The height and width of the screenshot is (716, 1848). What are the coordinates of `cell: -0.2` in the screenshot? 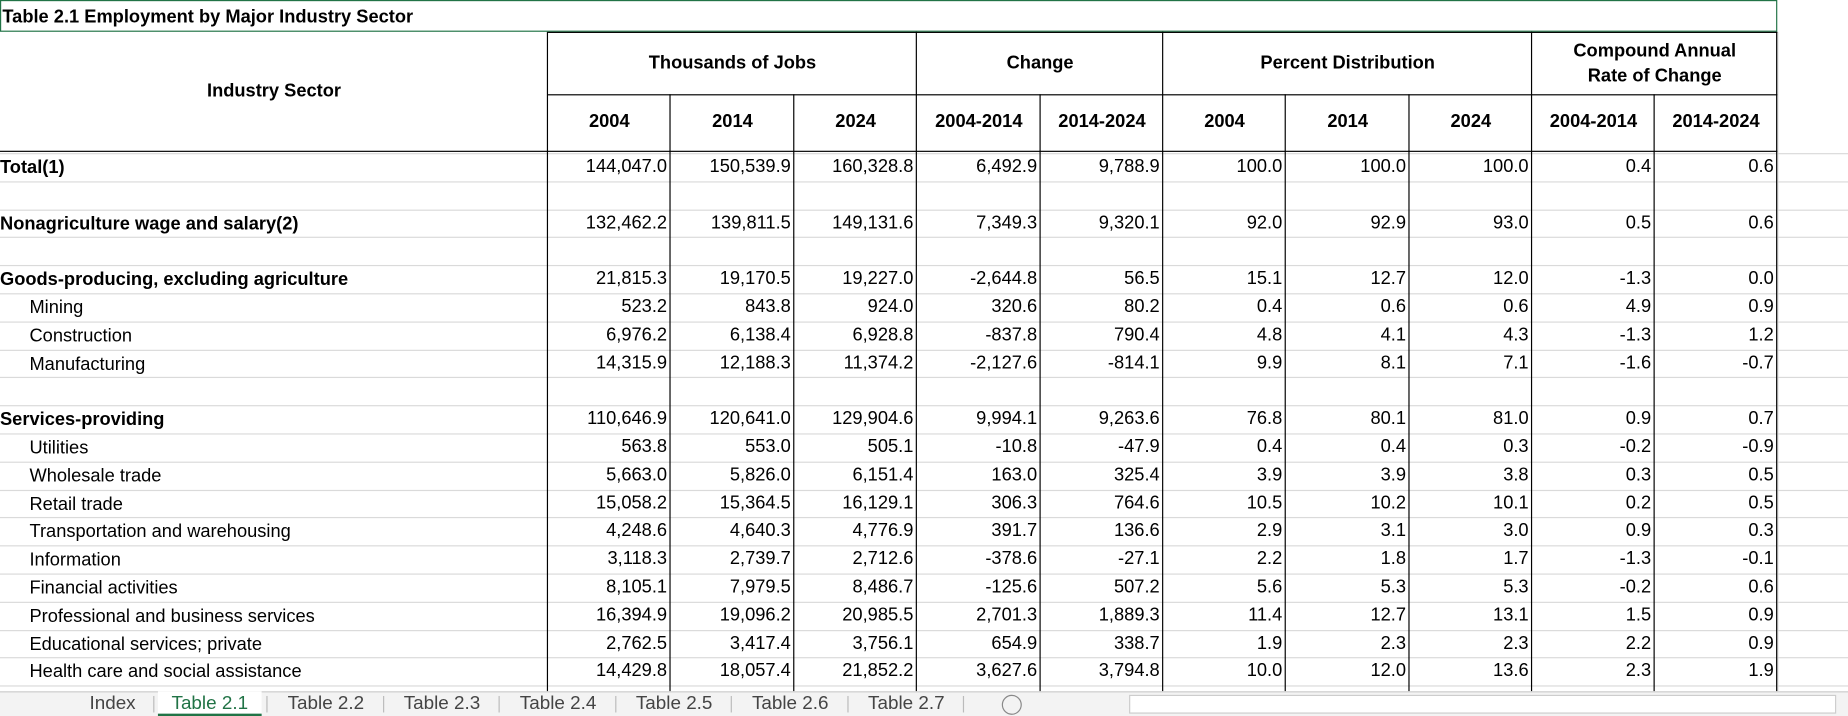 It's located at (1635, 587).